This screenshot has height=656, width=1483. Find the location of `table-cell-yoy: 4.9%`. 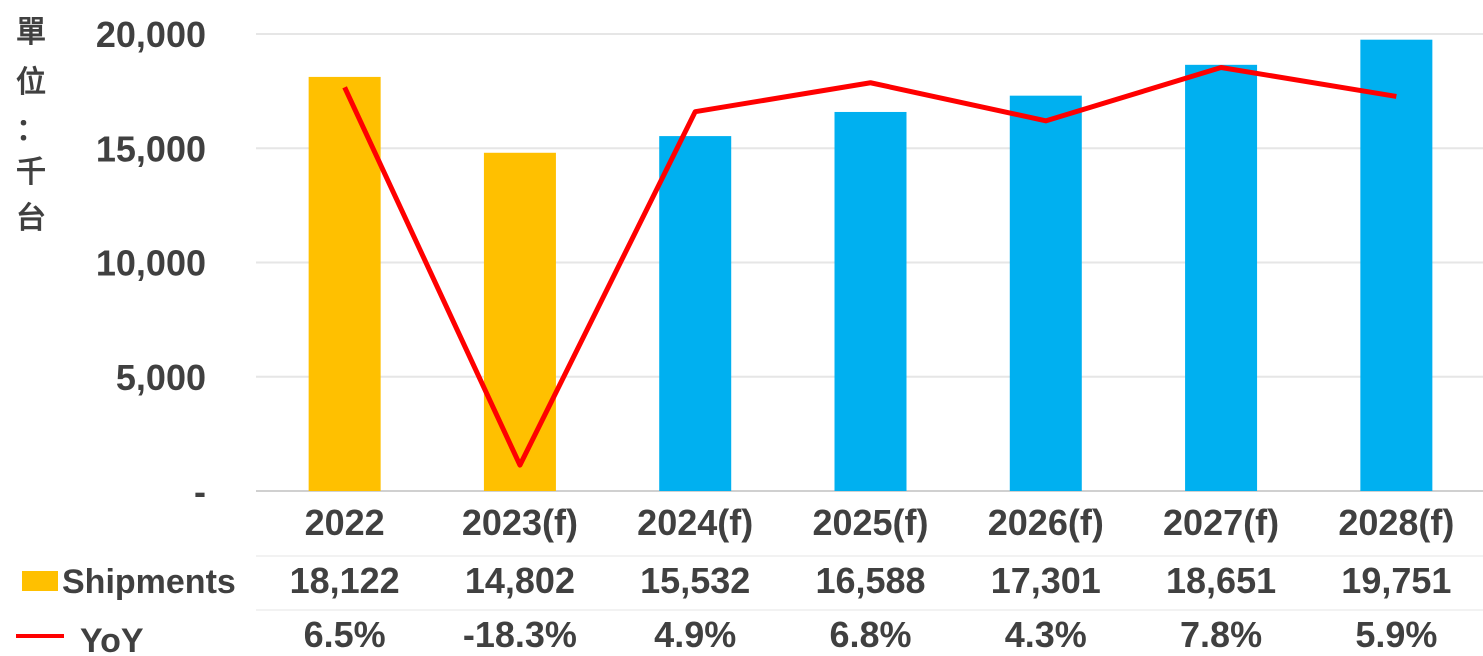

table-cell-yoy: 4.9% is located at coordinates (695, 634).